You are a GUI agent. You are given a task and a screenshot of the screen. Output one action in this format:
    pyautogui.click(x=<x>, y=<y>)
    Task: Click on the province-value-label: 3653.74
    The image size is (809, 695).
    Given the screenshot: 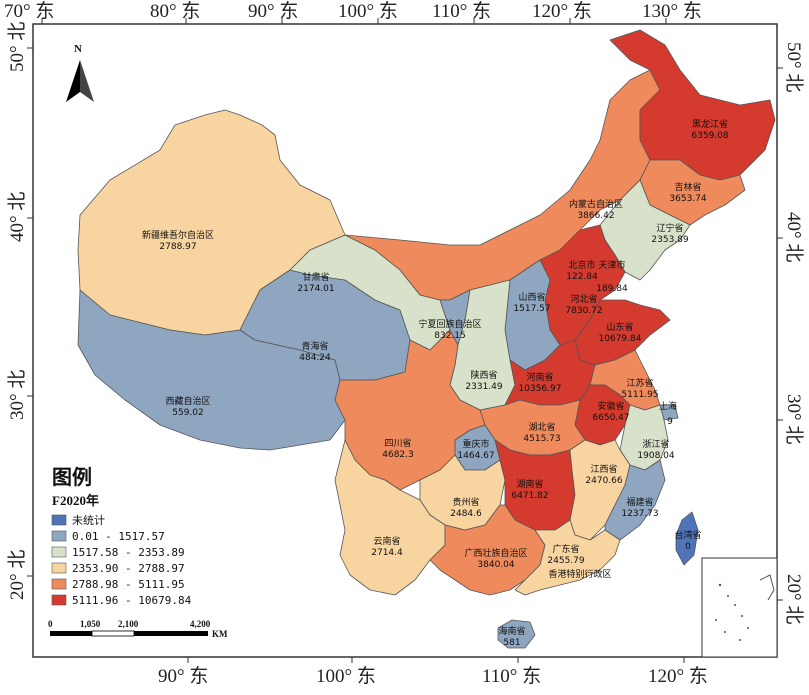 What is the action you would take?
    pyautogui.click(x=687, y=199)
    